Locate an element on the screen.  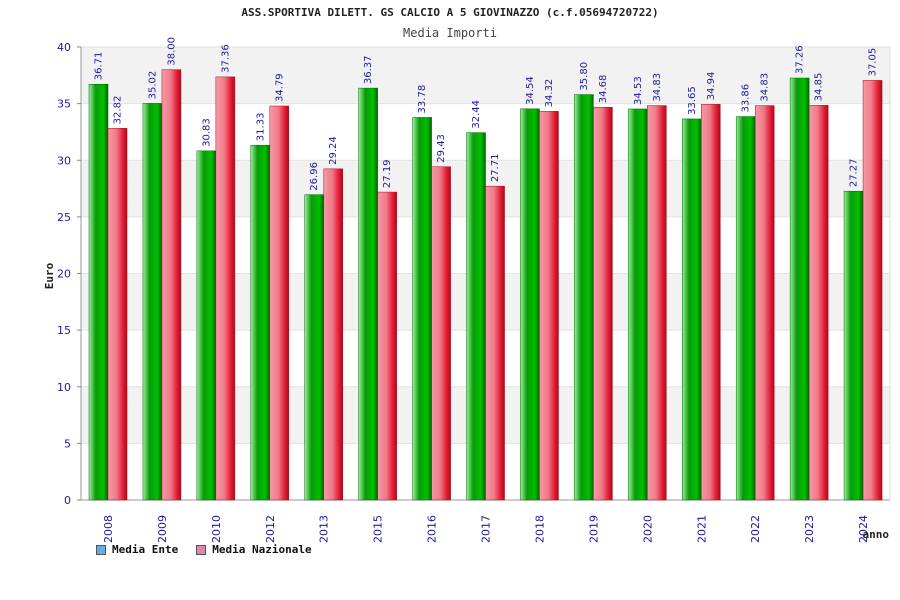
value-label: 34.94 is located at coordinates (711, 86).